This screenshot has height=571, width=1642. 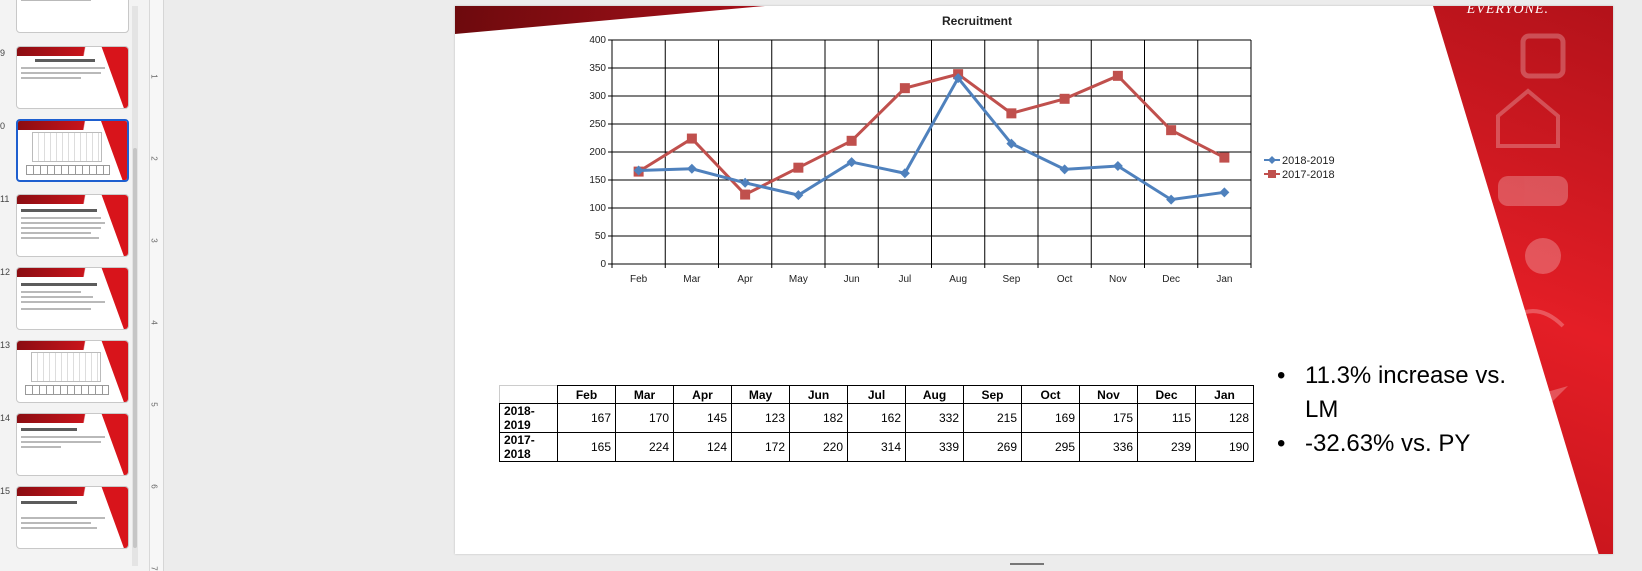 What do you see at coordinates (1166, 447) in the screenshot?
I see `table-cell: 239` at bounding box center [1166, 447].